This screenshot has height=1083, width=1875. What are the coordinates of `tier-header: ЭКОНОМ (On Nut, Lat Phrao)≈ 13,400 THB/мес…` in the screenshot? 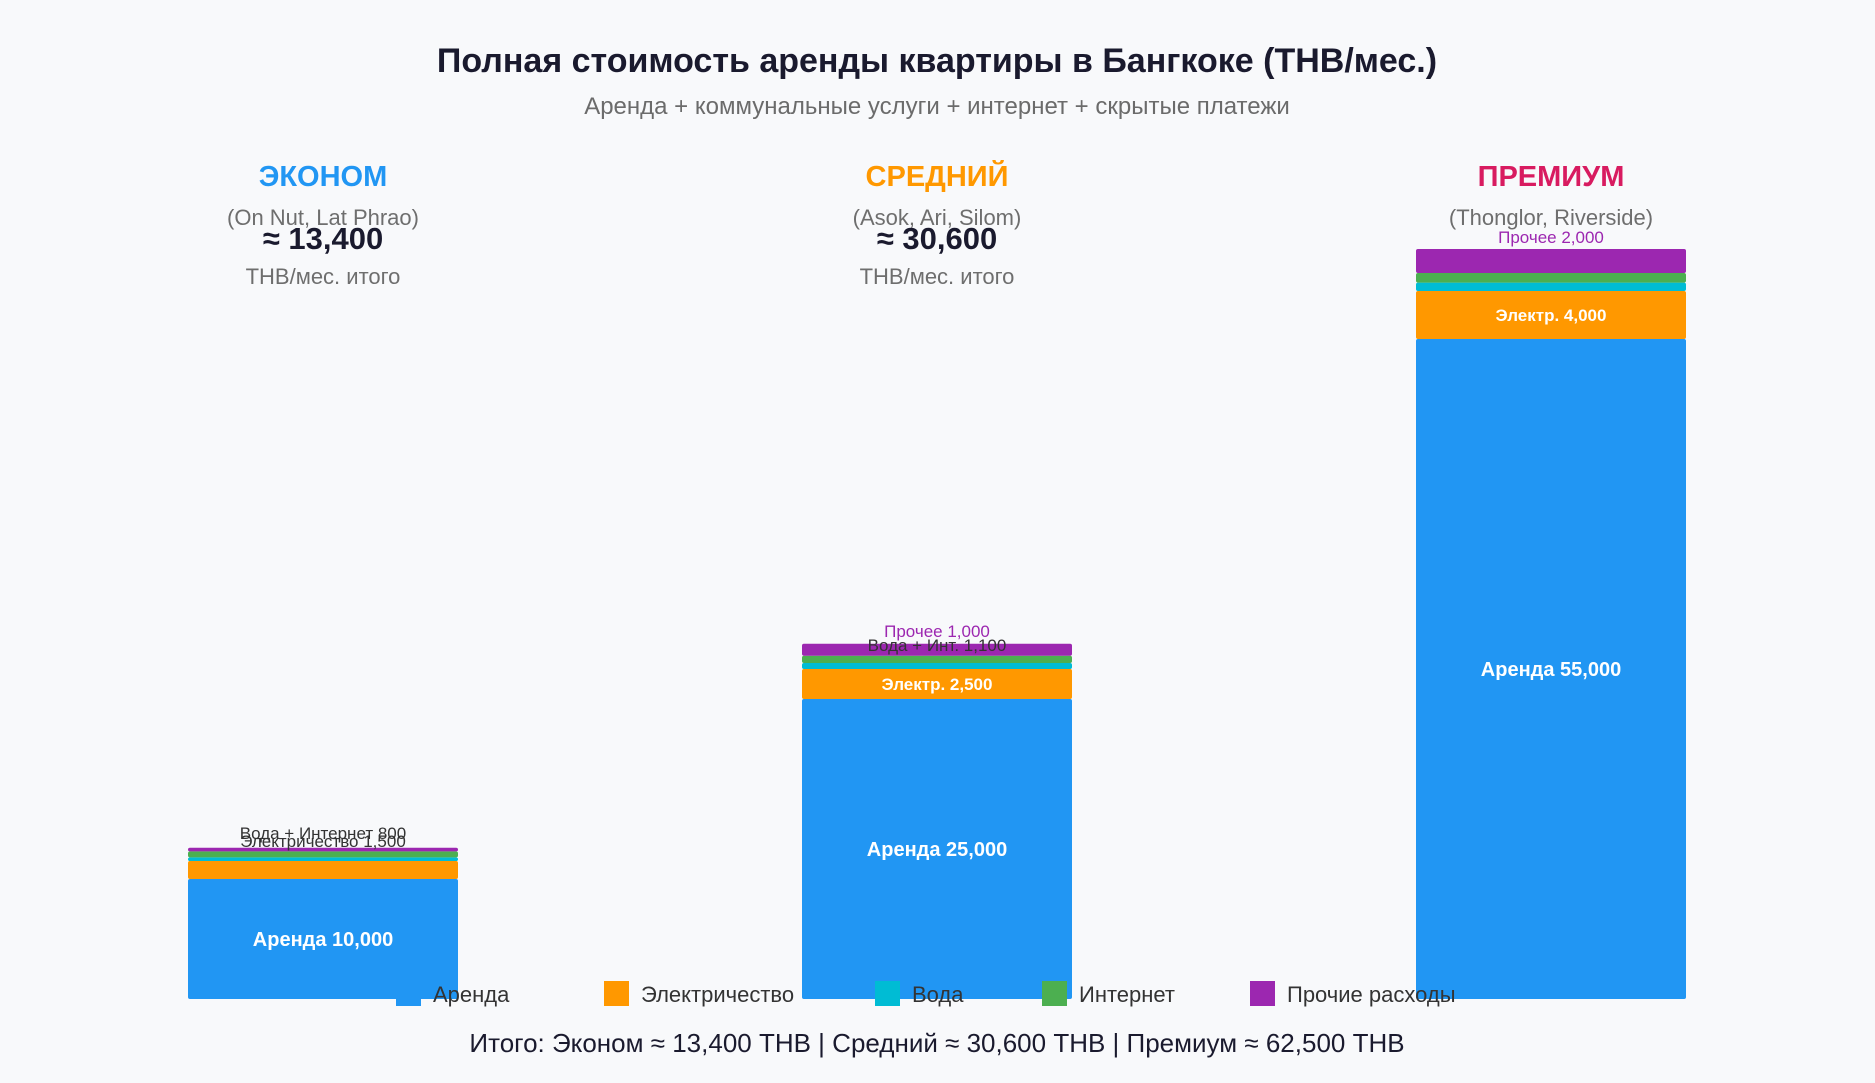 It's located at (323, 225).